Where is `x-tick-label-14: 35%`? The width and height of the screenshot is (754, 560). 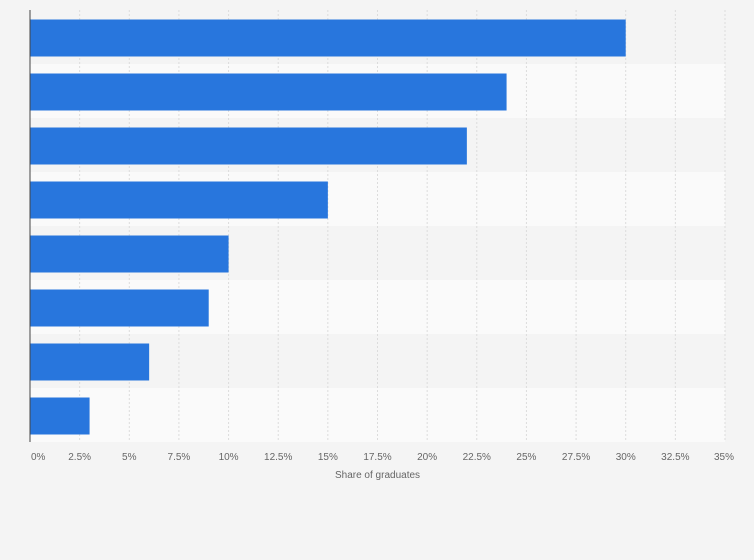
x-tick-label-14: 35% is located at coordinates (724, 457).